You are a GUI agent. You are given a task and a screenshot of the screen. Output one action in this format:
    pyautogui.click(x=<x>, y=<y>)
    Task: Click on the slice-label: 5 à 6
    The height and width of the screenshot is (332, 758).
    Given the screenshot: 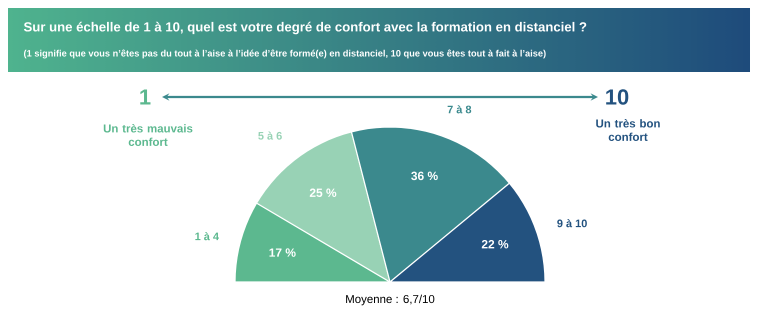 What is the action you would take?
    pyautogui.click(x=270, y=136)
    